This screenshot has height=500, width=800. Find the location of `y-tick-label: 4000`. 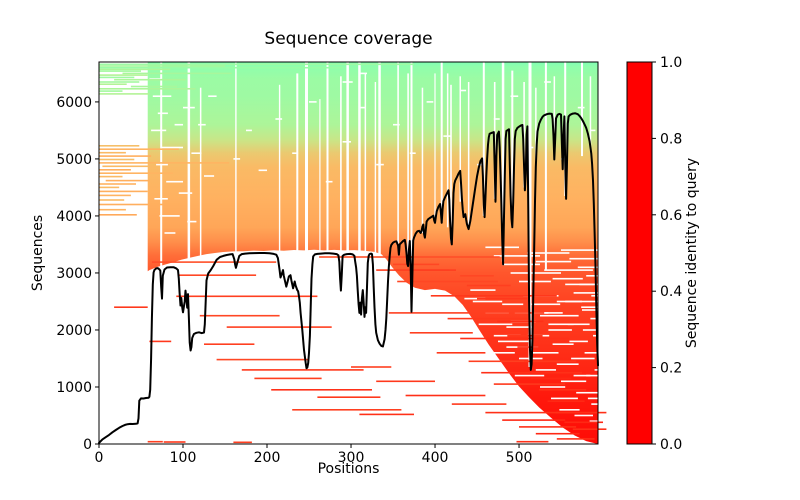

y-tick-label: 4000 is located at coordinates (74, 217).